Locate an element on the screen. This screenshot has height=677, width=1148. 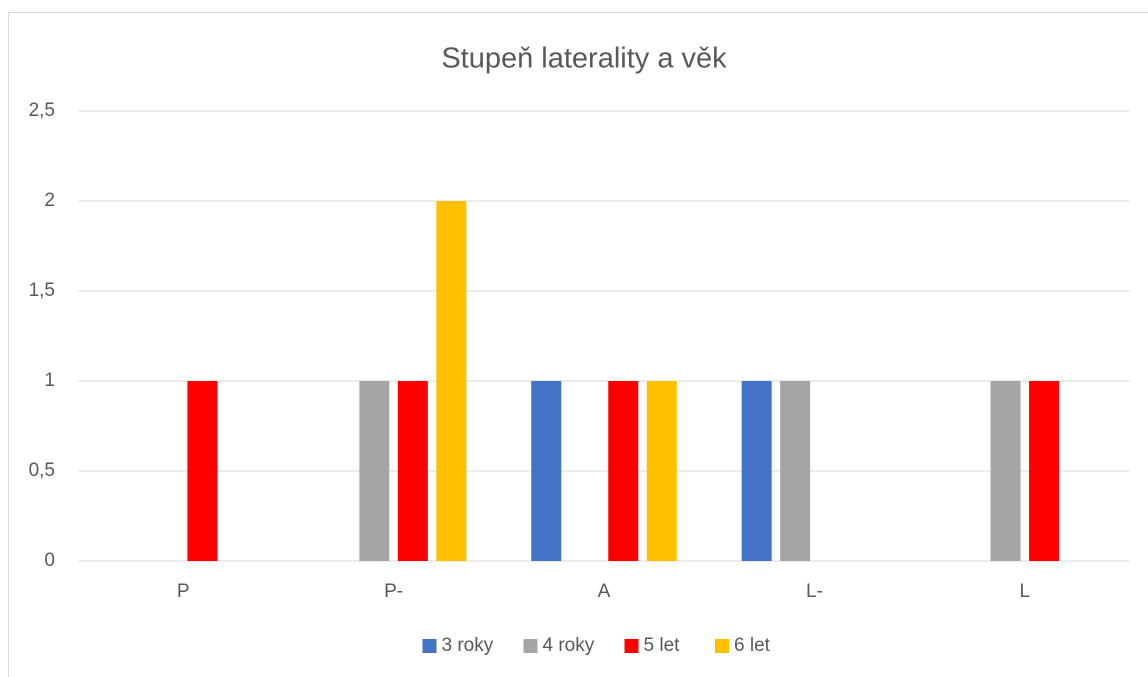
x-tick-label: A is located at coordinates (604, 591).